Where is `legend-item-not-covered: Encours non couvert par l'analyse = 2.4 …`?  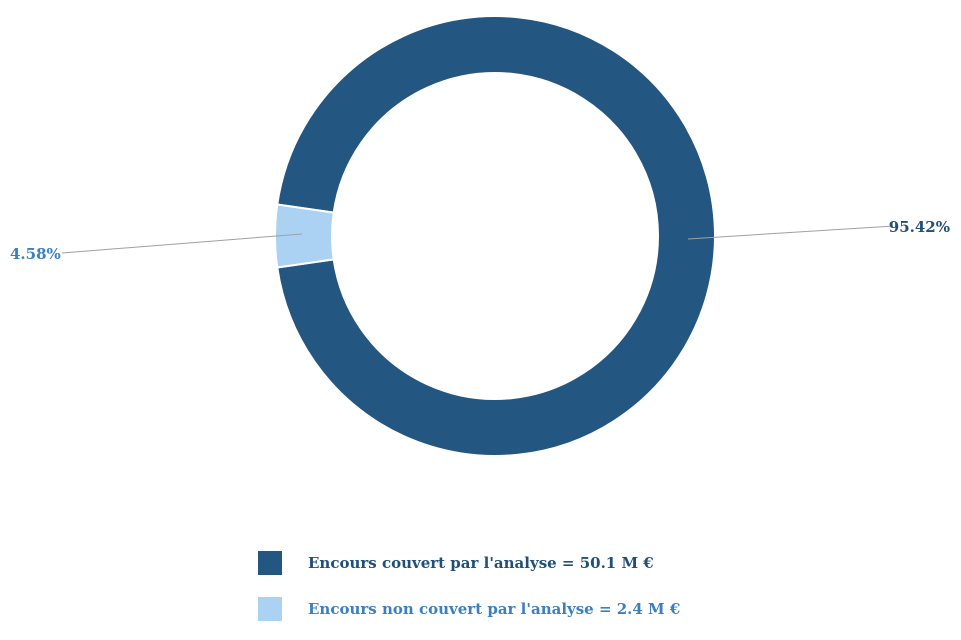 legend-item-not-covered: Encours non couvert par l'analyse = 2.4 … is located at coordinates (469, 609).